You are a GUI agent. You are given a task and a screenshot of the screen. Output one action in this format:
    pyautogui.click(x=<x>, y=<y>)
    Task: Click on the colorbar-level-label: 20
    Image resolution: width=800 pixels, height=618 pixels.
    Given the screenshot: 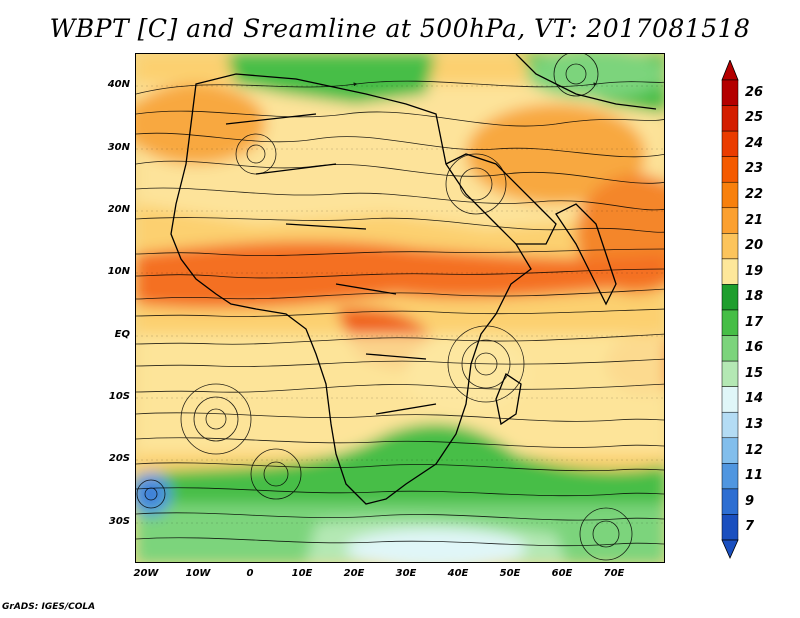 What is the action you would take?
    pyautogui.click(x=754, y=246)
    